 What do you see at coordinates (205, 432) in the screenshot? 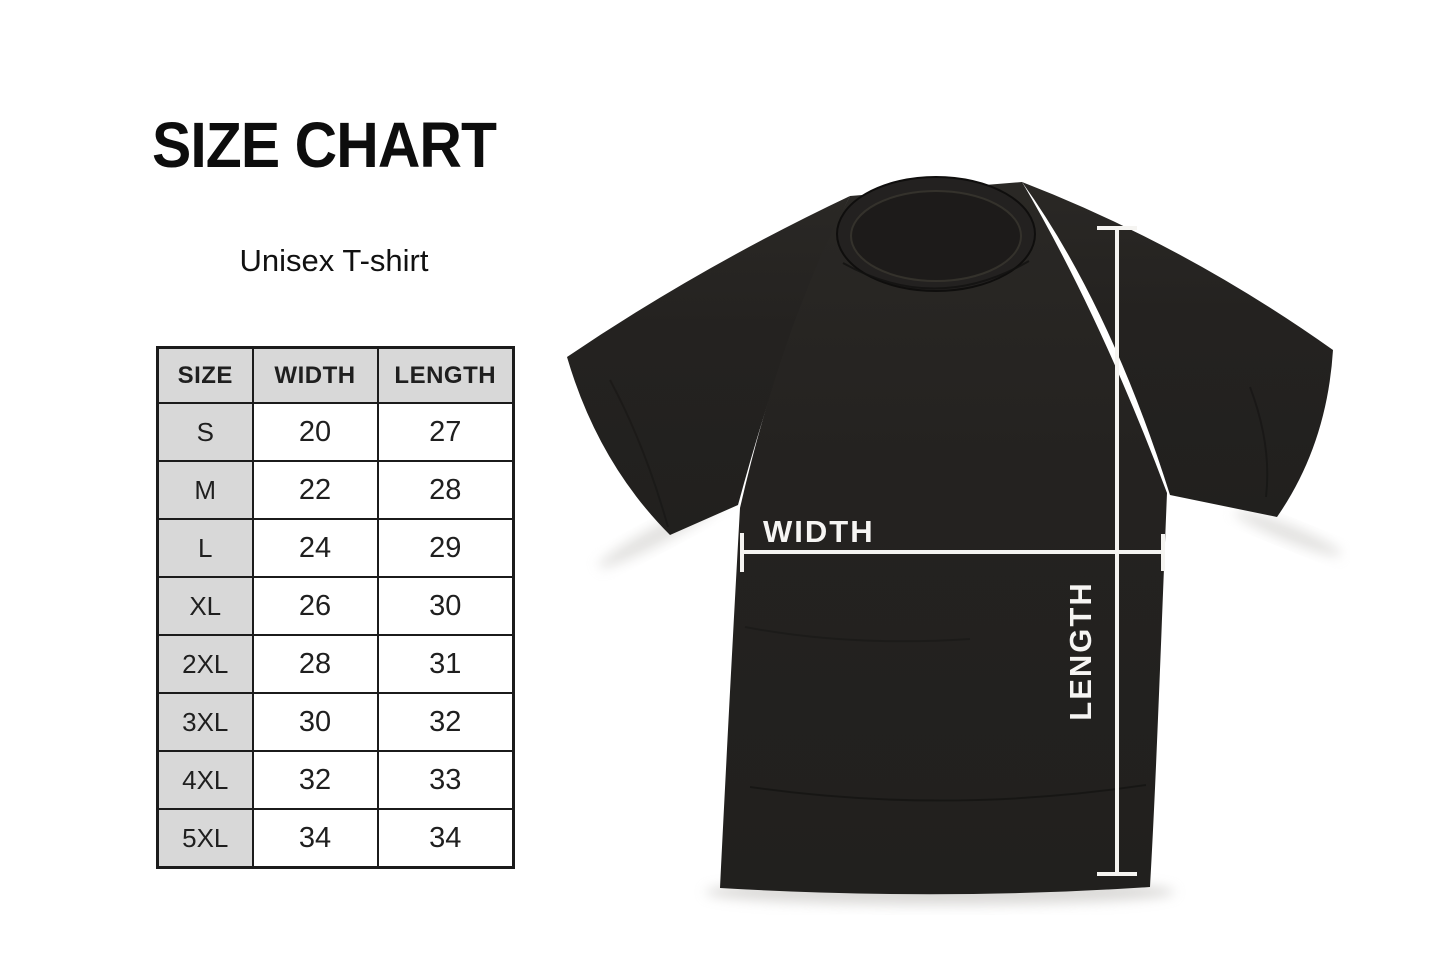
I see `size-label: S` at bounding box center [205, 432].